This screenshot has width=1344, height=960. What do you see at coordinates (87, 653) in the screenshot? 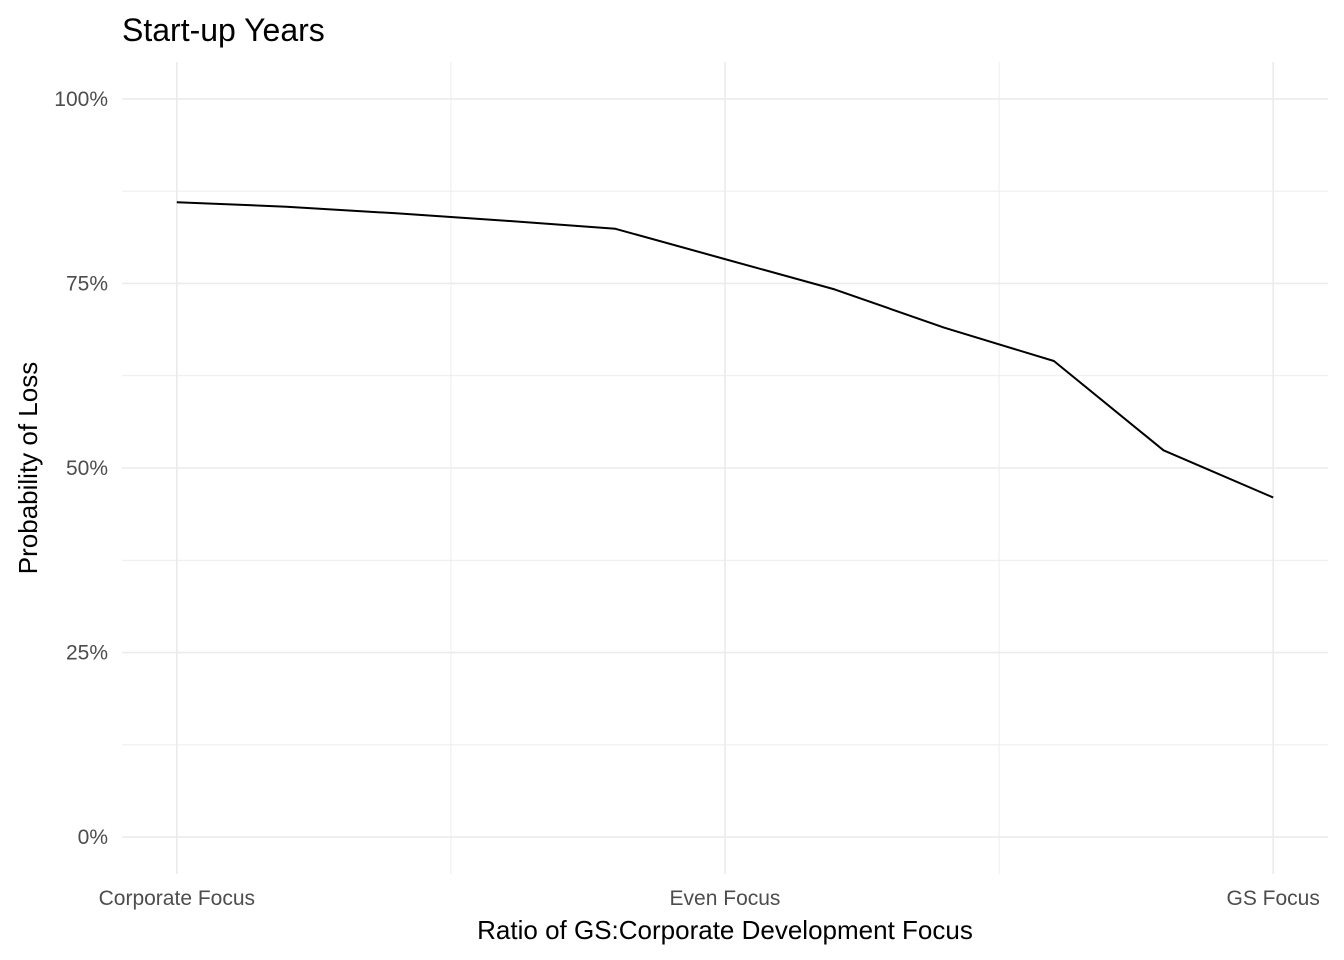
I see `y-tick-label: 25%` at bounding box center [87, 653].